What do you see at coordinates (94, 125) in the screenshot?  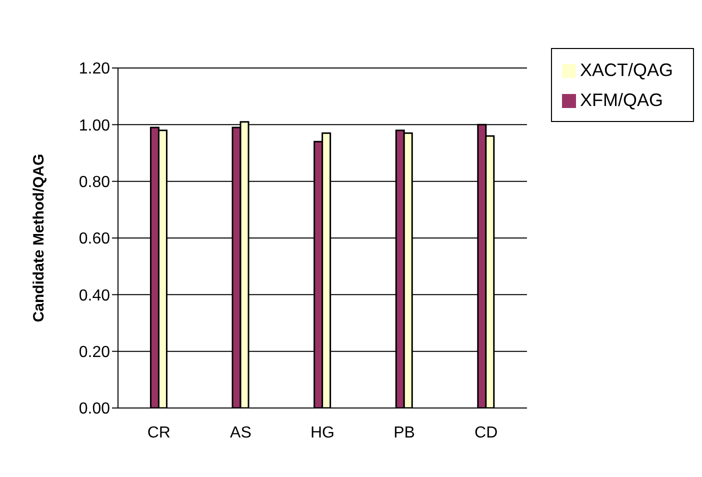 I see `y-tick-label: 1.00` at bounding box center [94, 125].